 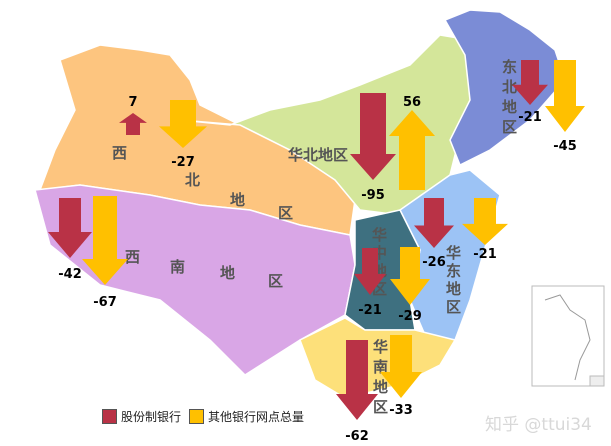 What do you see at coordinates (357, 380) in the screenshot?
I see `arrow-south-joint_stock` at bounding box center [357, 380].